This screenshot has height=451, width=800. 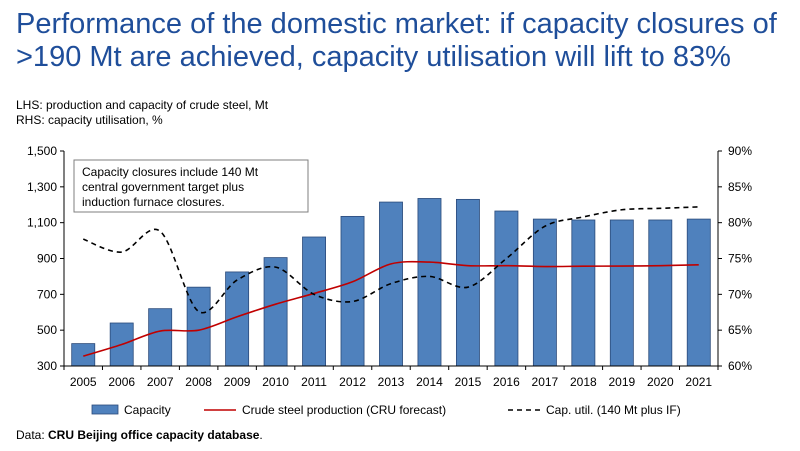 What do you see at coordinates (47, 294) in the screenshot?
I see `left-tick-label: 700` at bounding box center [47, 294].